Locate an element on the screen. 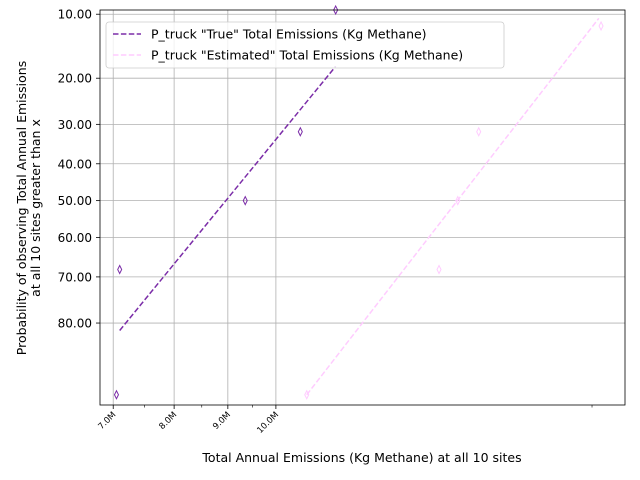 Image resolution: width=640 pixels, height=480 pixels. y-axis-label-line2: at all 10 sites greater than x is located at coordinates (35, 208).